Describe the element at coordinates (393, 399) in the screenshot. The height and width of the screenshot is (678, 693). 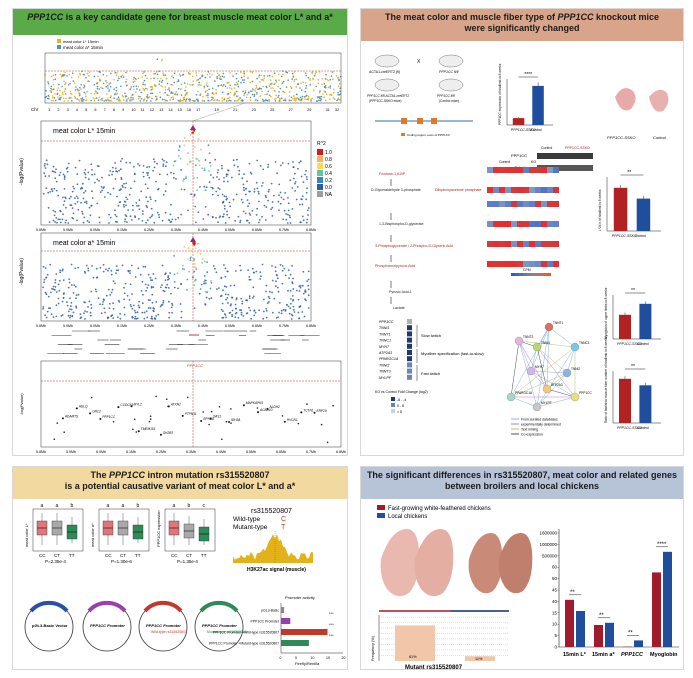
I see `fc-swatch` at that location.